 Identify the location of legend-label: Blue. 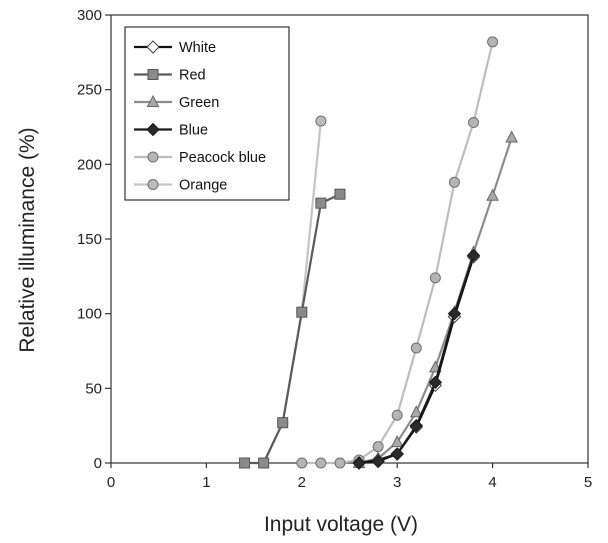
(193, 131).